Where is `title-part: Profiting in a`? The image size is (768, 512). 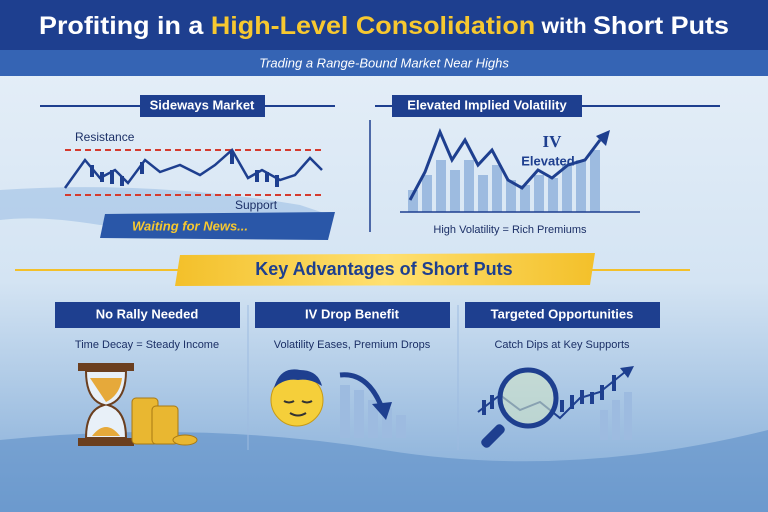 title-part: Profiting in a is located at coordinates (125, 26).